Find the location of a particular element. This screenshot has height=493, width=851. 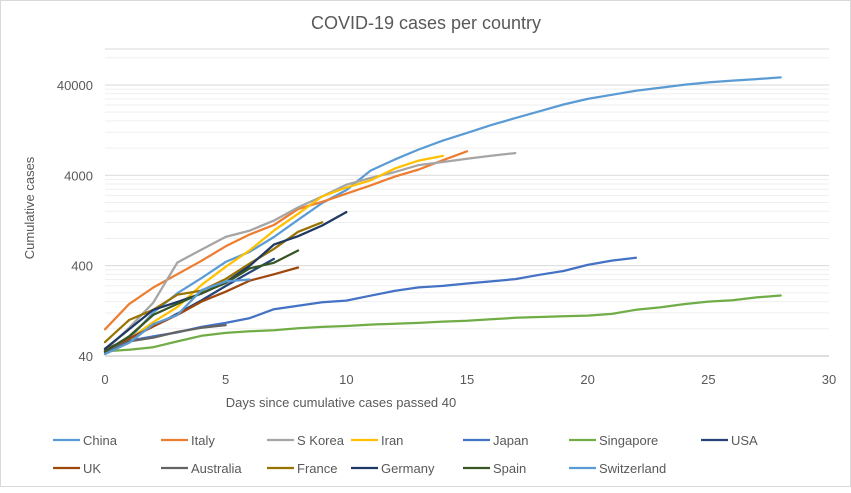

series-line-australia is located at coordinates (165, 339).